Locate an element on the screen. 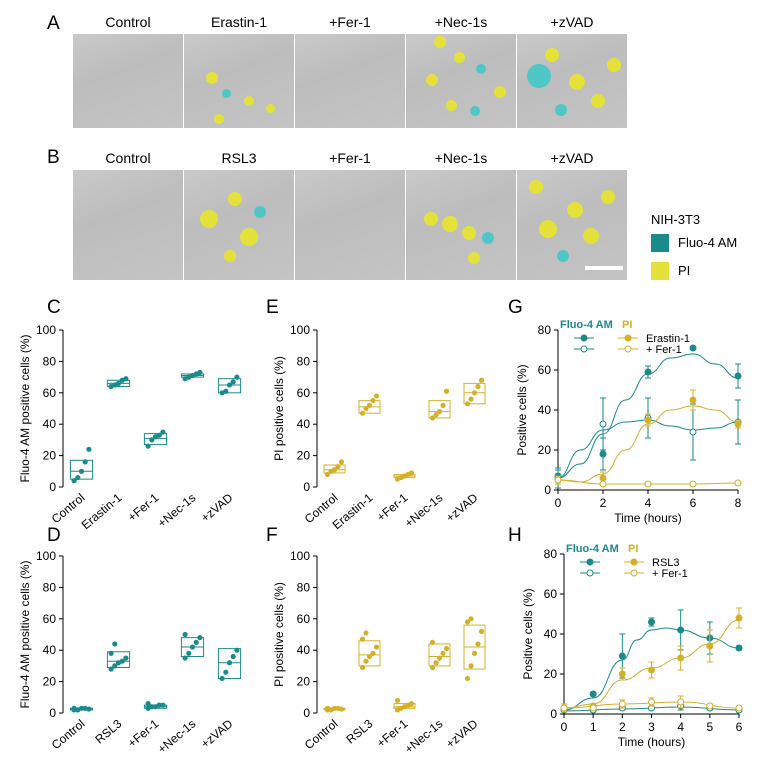 The height and width of the screenshot is (759, 781). legend-marker is located at coordinates (634, 562).